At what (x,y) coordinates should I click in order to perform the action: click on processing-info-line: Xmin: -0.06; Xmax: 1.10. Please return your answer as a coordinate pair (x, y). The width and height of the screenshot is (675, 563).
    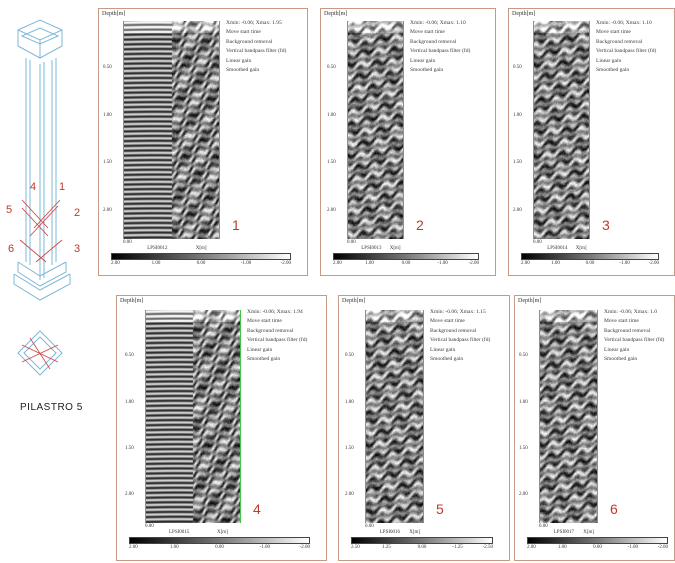
    Looking at the image, I should click on (440, 23).